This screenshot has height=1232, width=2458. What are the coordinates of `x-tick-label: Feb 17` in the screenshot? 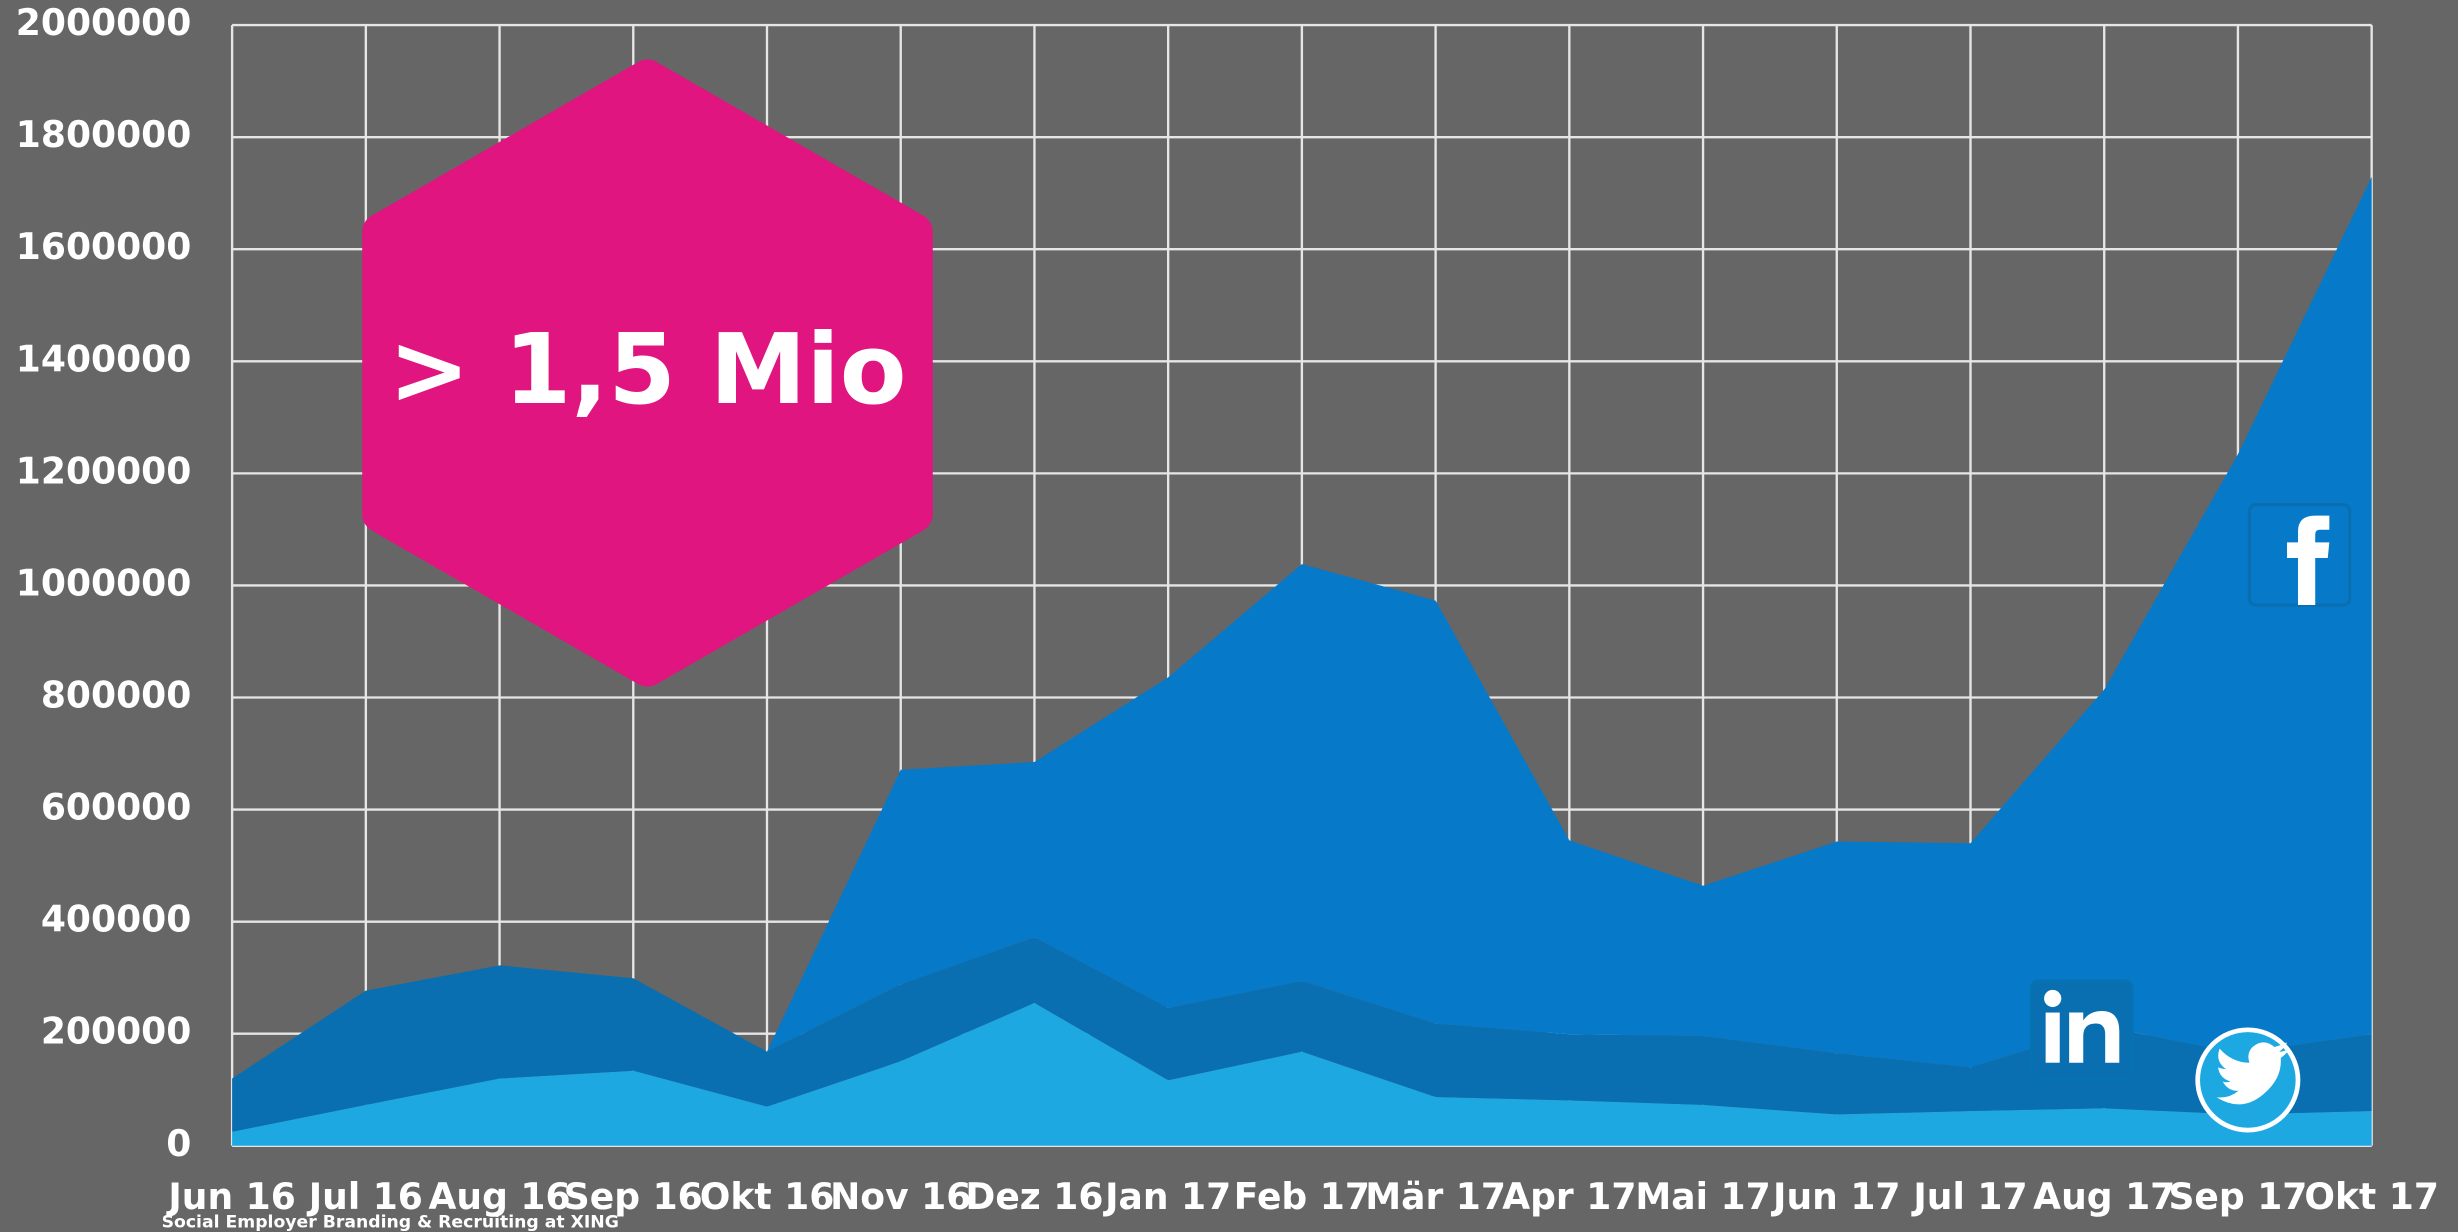 It's located at (1302, 1197).